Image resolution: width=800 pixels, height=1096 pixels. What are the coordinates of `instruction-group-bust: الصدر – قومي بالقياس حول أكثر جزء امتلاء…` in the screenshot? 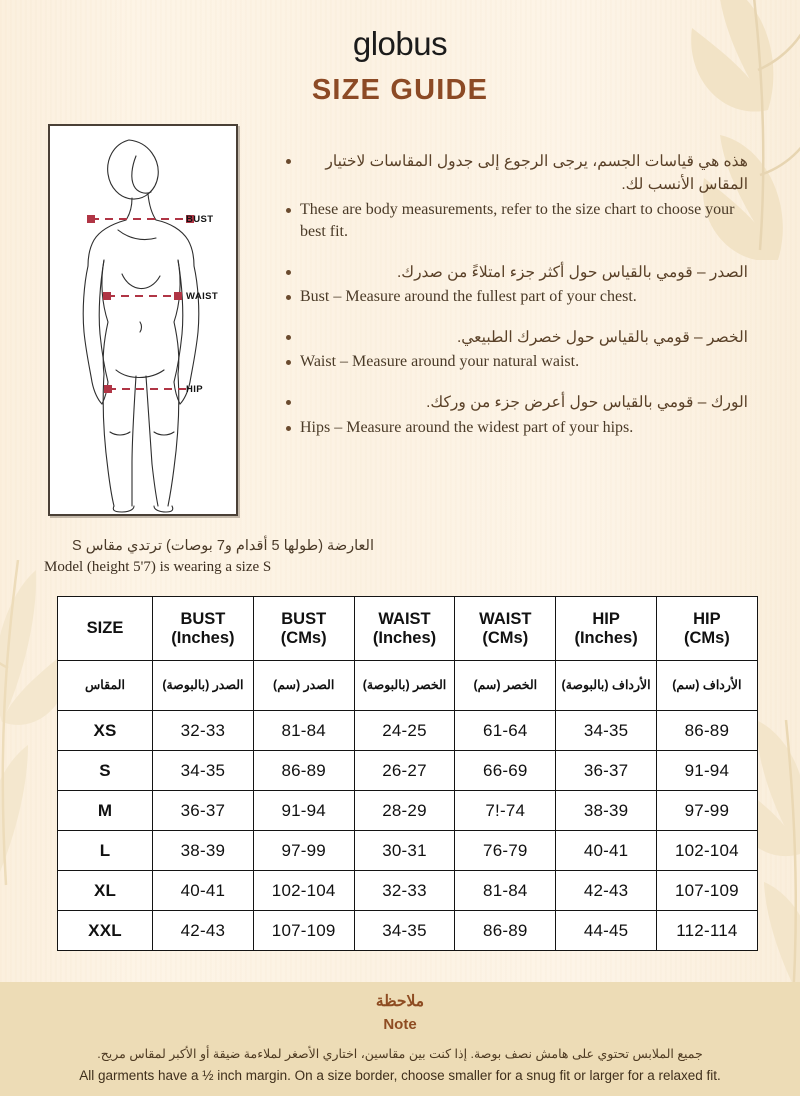 It's located at (517, 284).